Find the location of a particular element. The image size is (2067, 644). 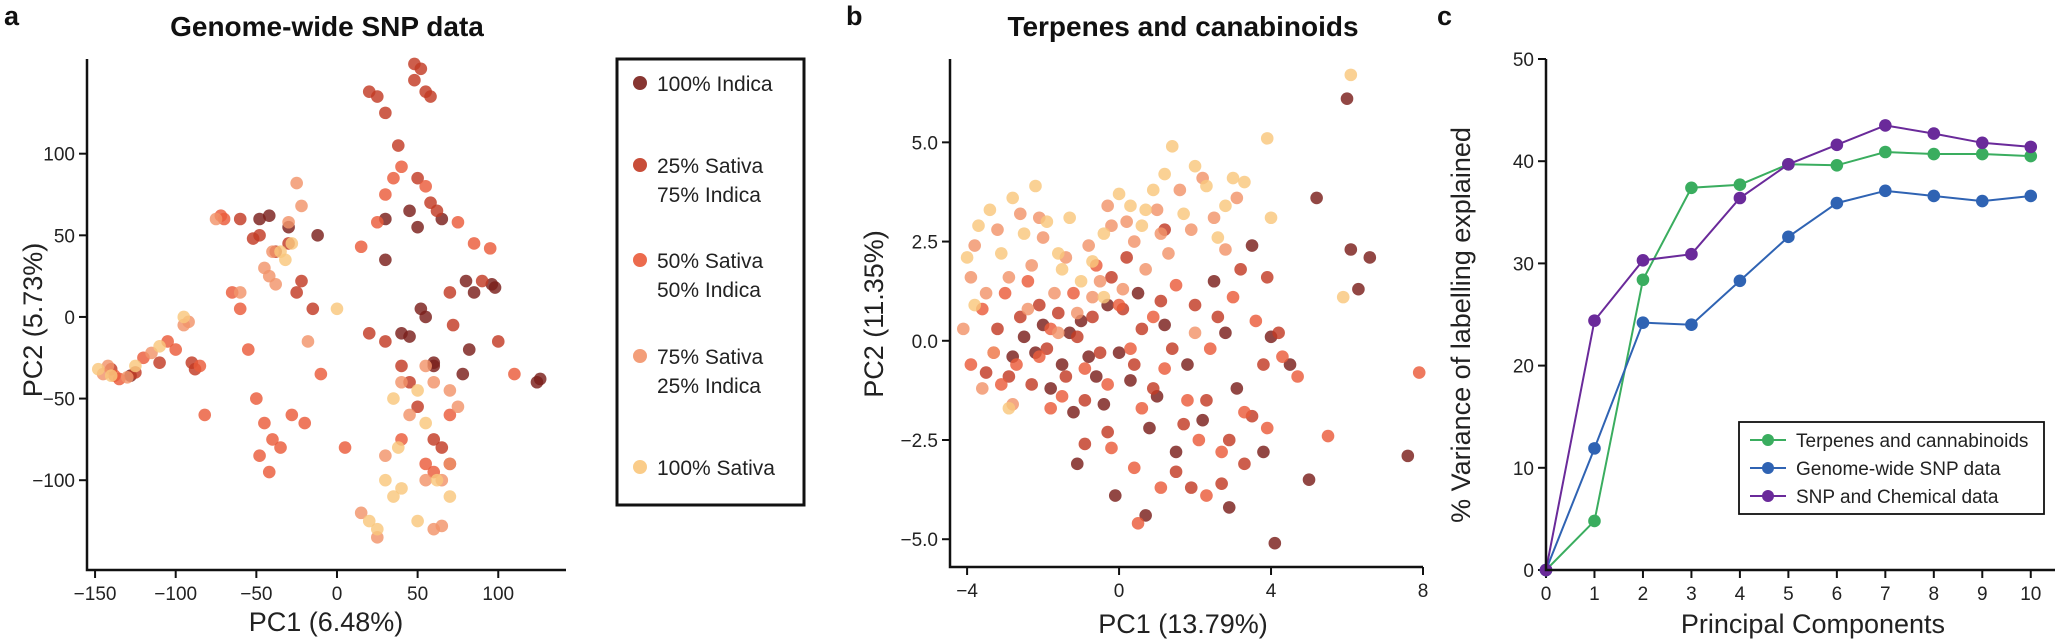

legend-label: Terpenes and cannabinoids is located at coordinates (1912, 441).